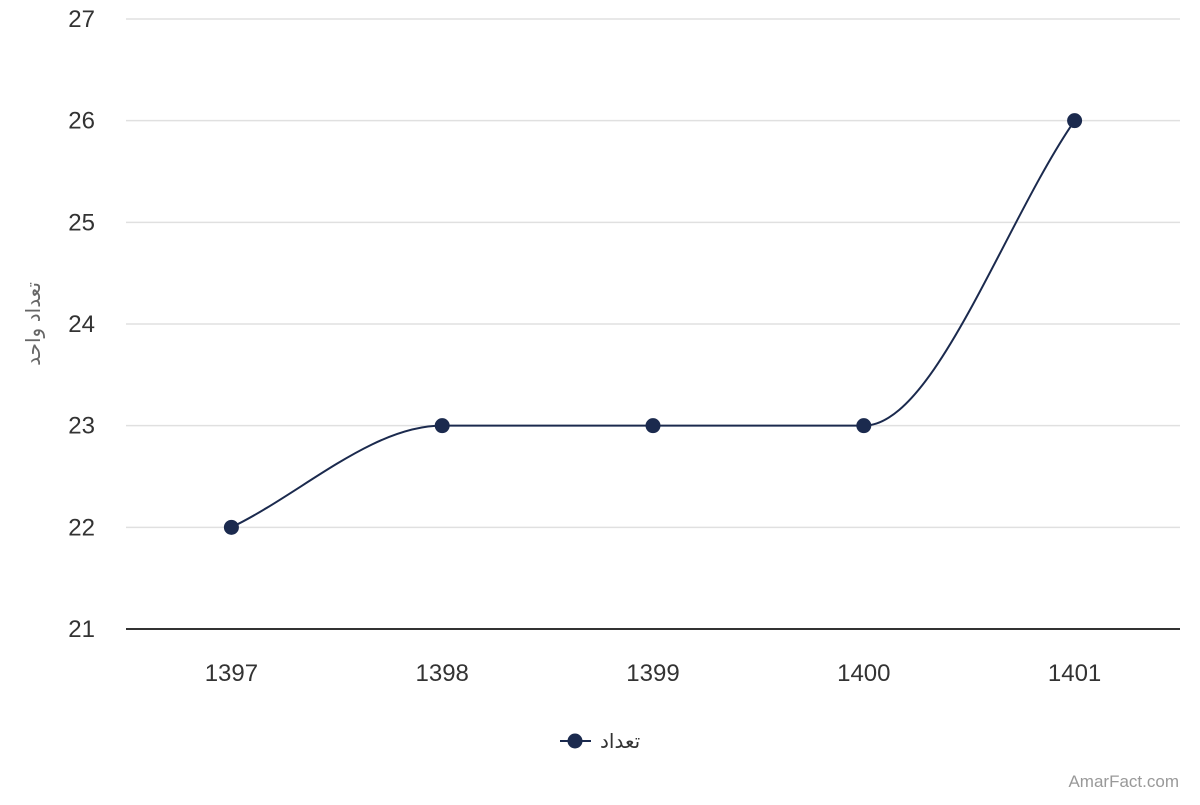  I want to click on legend: تعداد, so click(600, 742).